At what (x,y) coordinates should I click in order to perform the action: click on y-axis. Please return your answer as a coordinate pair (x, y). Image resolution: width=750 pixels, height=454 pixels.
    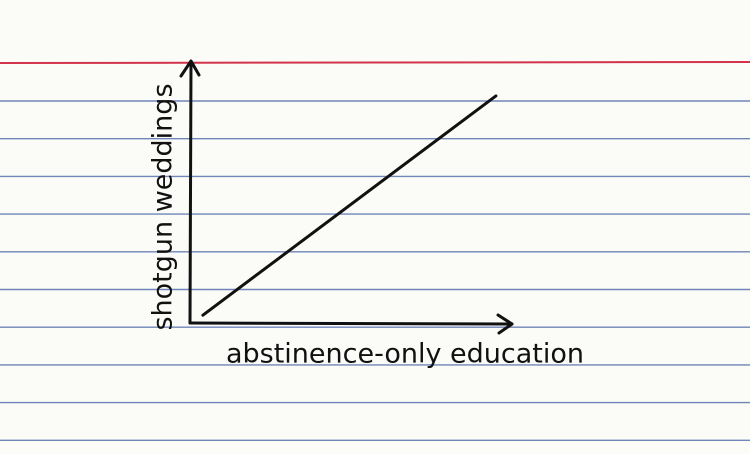
    Looking at the image, I should click on (190, 192).